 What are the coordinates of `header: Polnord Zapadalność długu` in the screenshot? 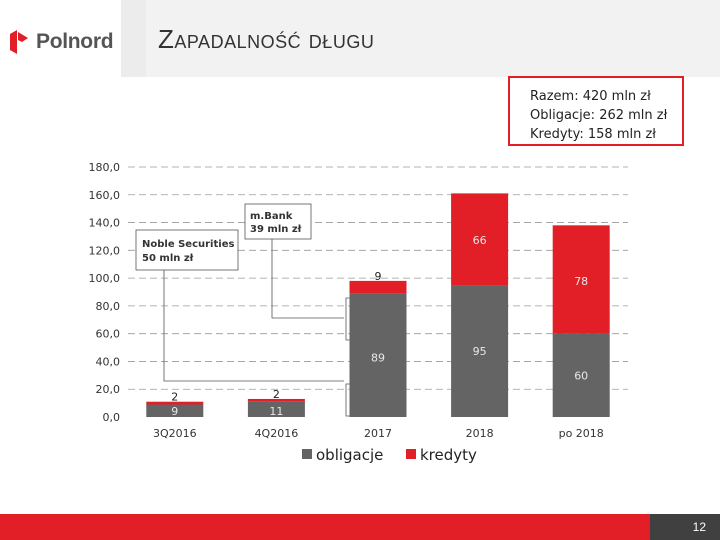 It's located at (360, 38).